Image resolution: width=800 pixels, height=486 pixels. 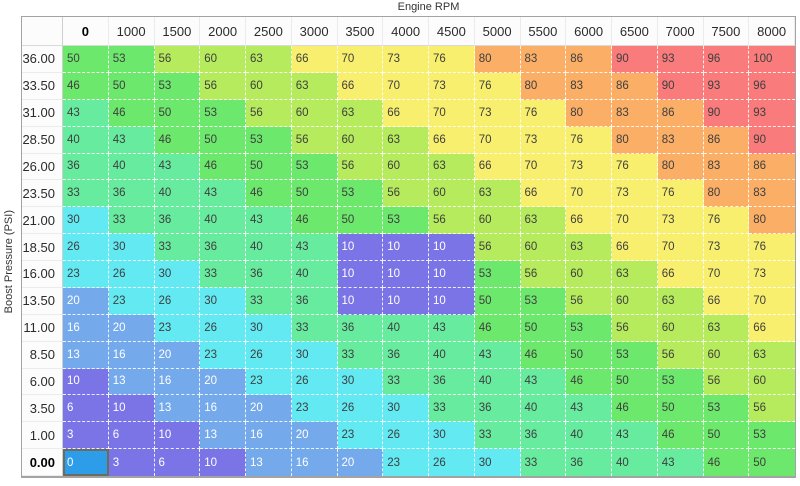 I want to click on row-header-16.00: 16.00, so click(x=42, y=274).